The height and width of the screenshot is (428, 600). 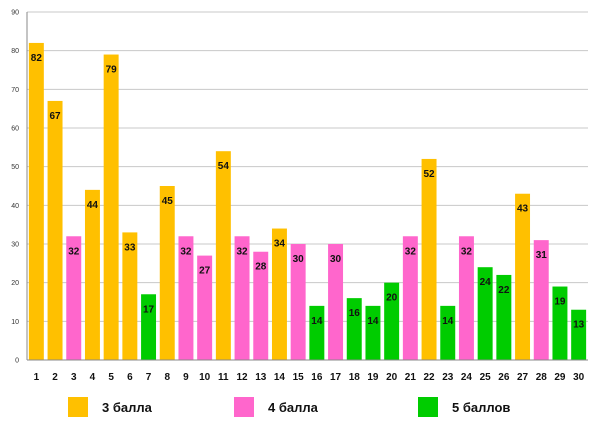 I want to click on data-label-1: 82, so click(x=37, y=58).